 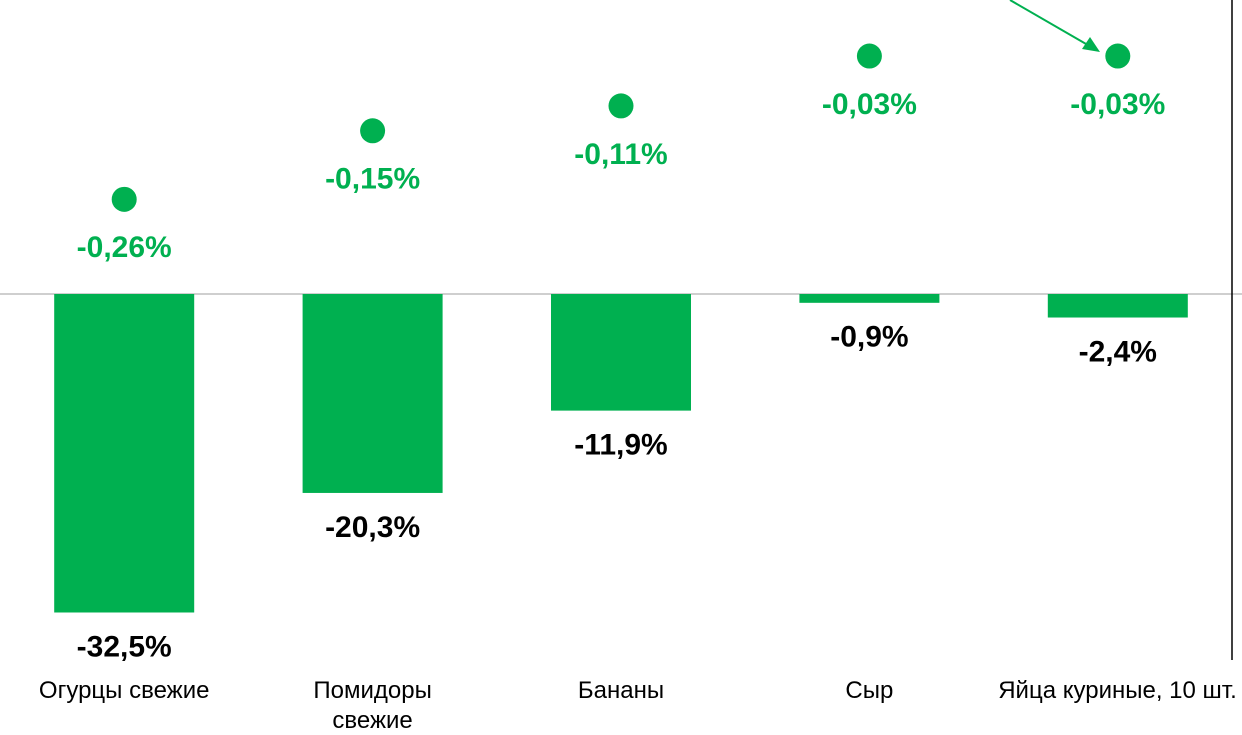 I want to click on arrow-line, so click(x=1051, y=24).